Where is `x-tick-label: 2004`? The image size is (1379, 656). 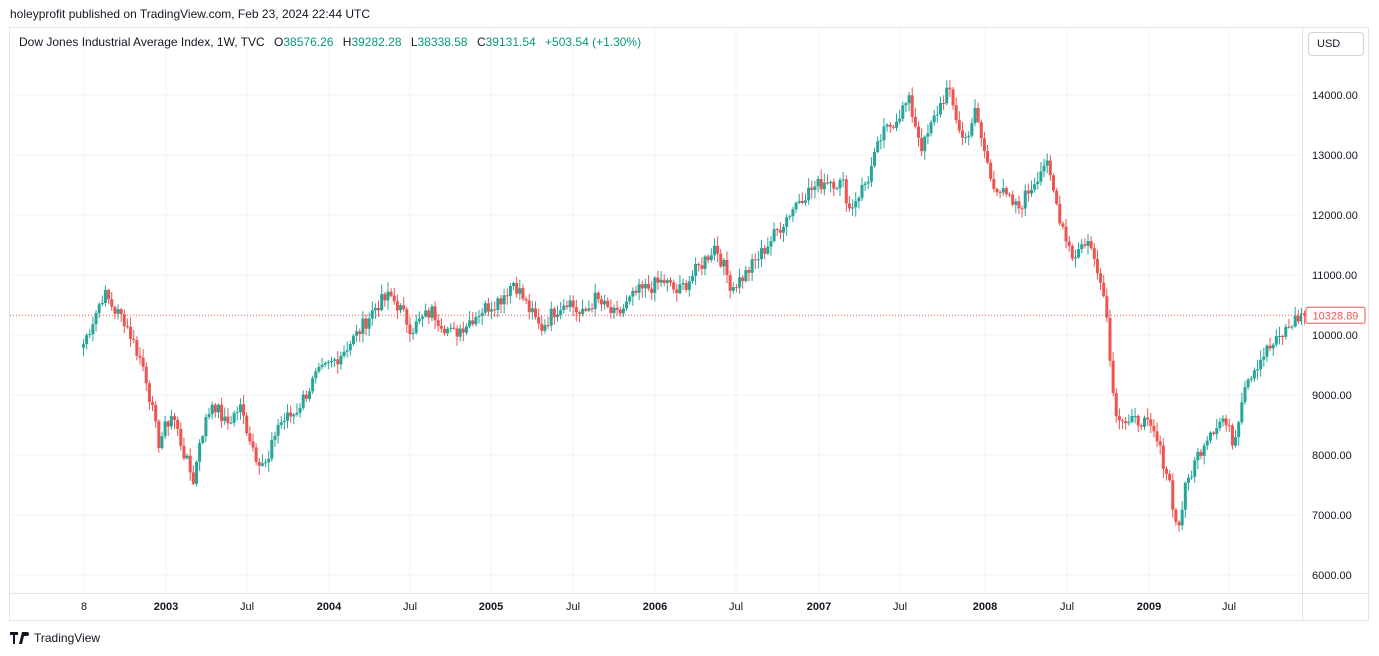 x-tick-label: 2004 is located at coordinates (329, 607).